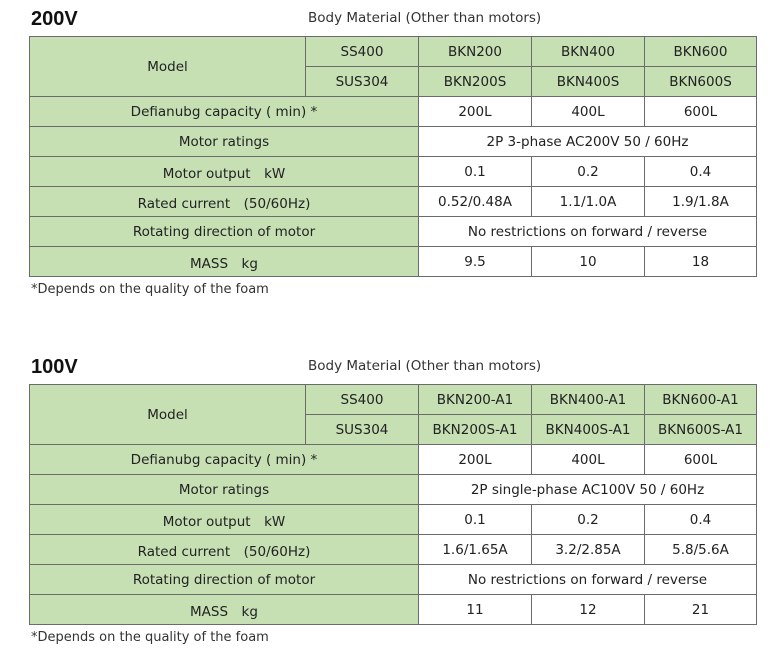 The width and height of the screenshot is (775, 660). What do you see at coordinates (475, 609) in the screenshot?
I see `value-cell: 11` at bounding box center [475, 609].